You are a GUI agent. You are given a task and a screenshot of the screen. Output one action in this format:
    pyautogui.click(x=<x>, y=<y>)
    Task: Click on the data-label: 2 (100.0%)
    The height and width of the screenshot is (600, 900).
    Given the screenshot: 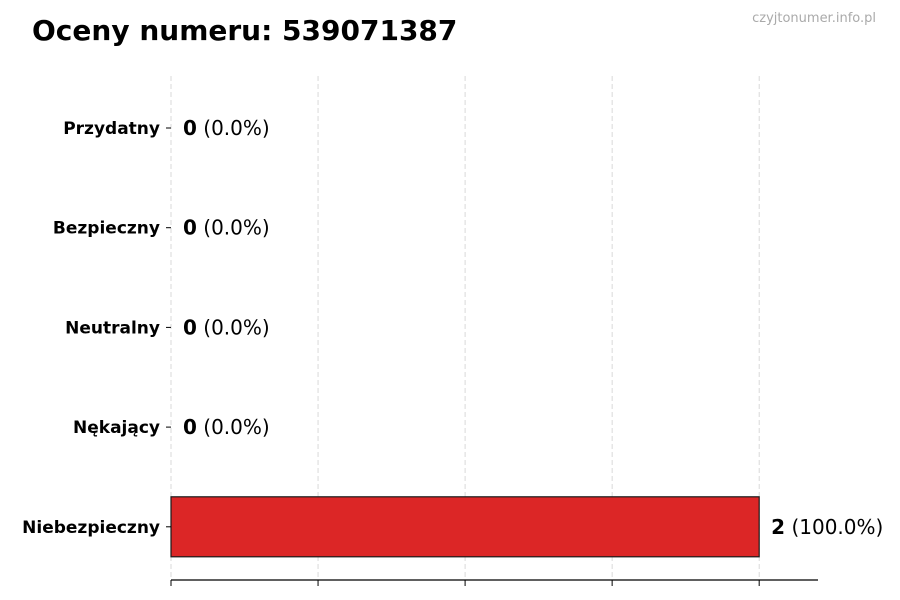 What is the action you would take?
    pyautogui.click(x=827, y=527)
    